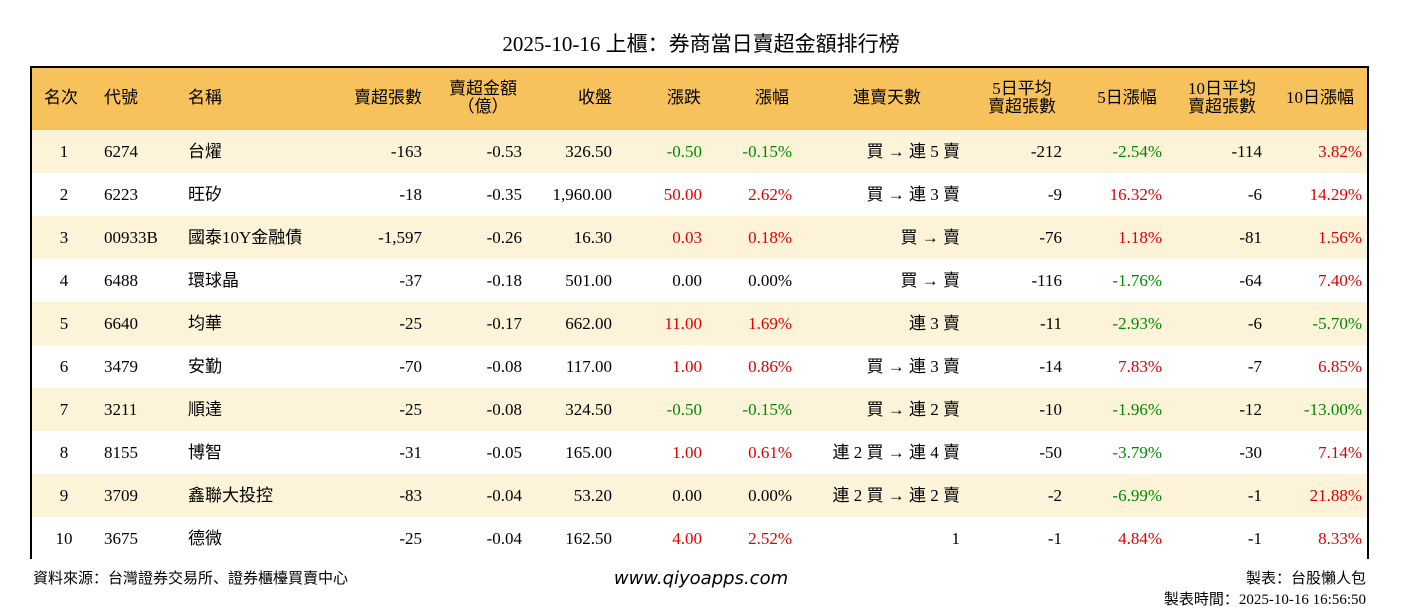 This screenshot has width=1402, height=612. What do you see at coordinates (1140, 538) in the screenshot?
I see `cell: 4.84%` at bounding box center [1140, 538].